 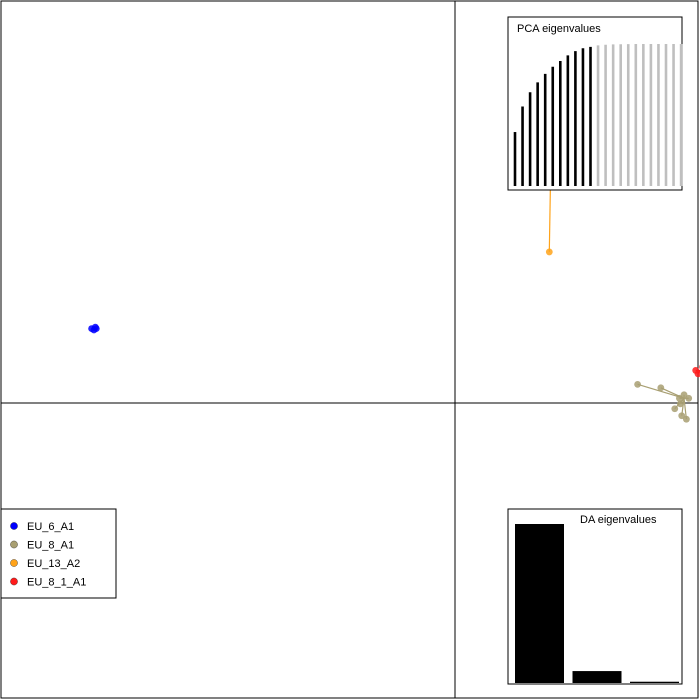 What do you see at coordinates (56, 583) in the screenshot?
I see `legend-label-EU_8_1_A1: EU_8_1_A1` at bounding box center [56, 583].